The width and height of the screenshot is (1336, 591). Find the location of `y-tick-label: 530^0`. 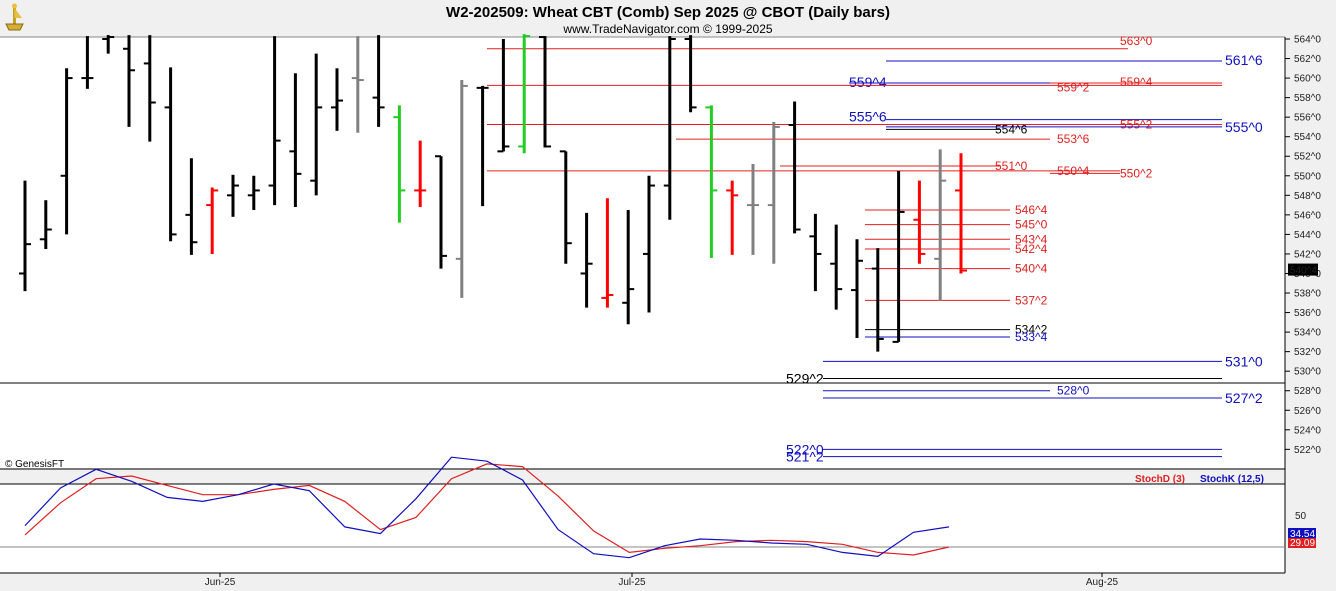

y-tick-label: 530^0 is located at coordinates (1307, 372).